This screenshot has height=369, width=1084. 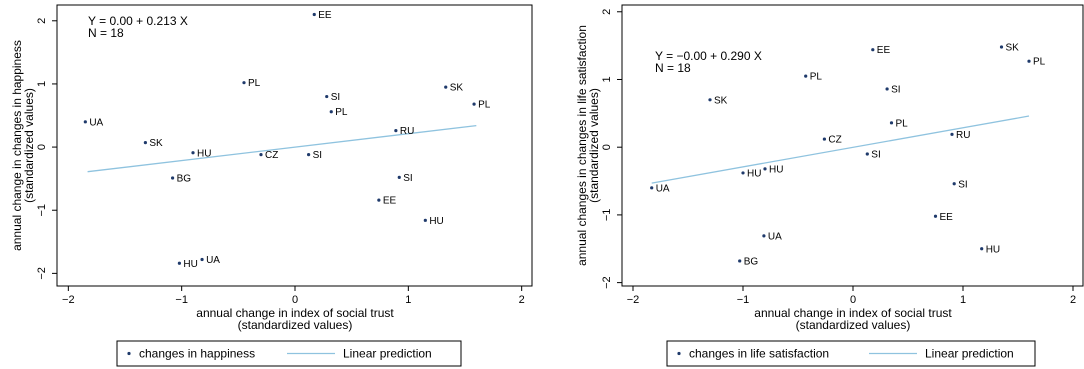 What do you see at coordinates (834, 140) in the screenshot?
I see `point-label: CZ` at bounding box center [834, 140].